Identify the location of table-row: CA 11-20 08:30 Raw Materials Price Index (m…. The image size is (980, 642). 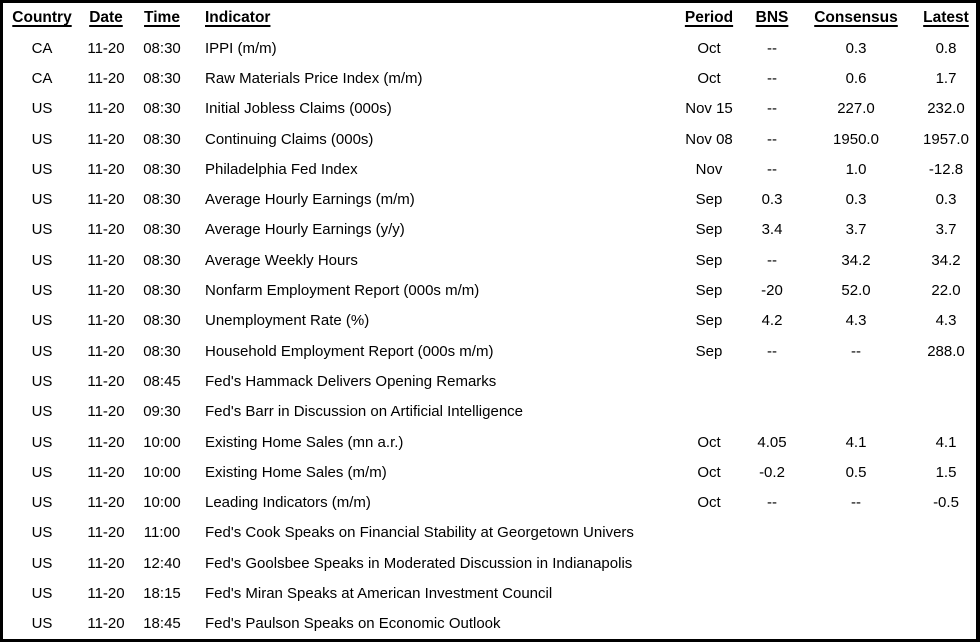
(489, 78).